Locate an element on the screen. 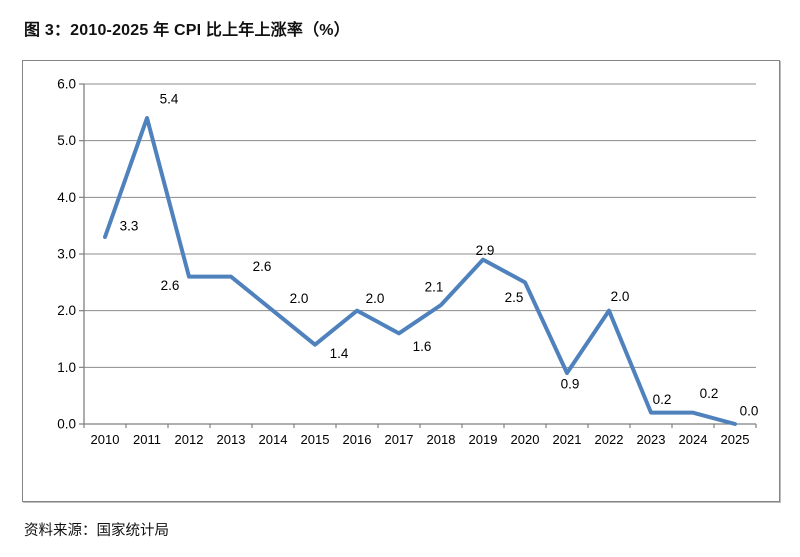  y-tick-label: 1.0 is located at coordinates (66, 367).